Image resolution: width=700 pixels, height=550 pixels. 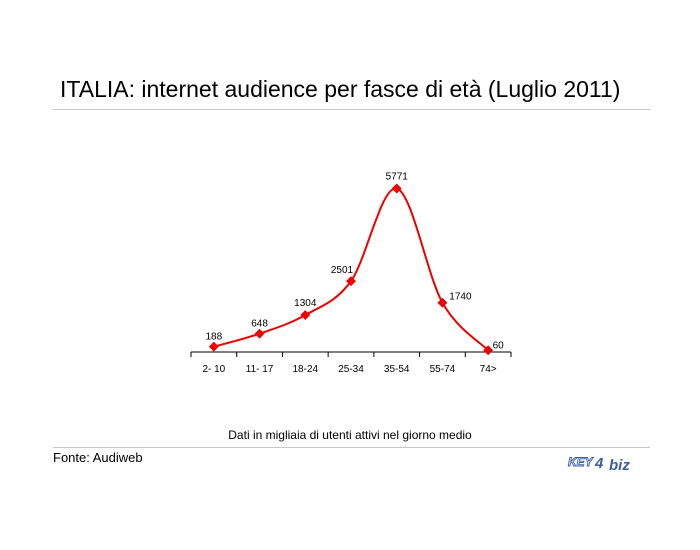 What do you see at coordinates (305, 303) in the screenshot?
I see `data-label: 1304` at bounding box center [305, 303].